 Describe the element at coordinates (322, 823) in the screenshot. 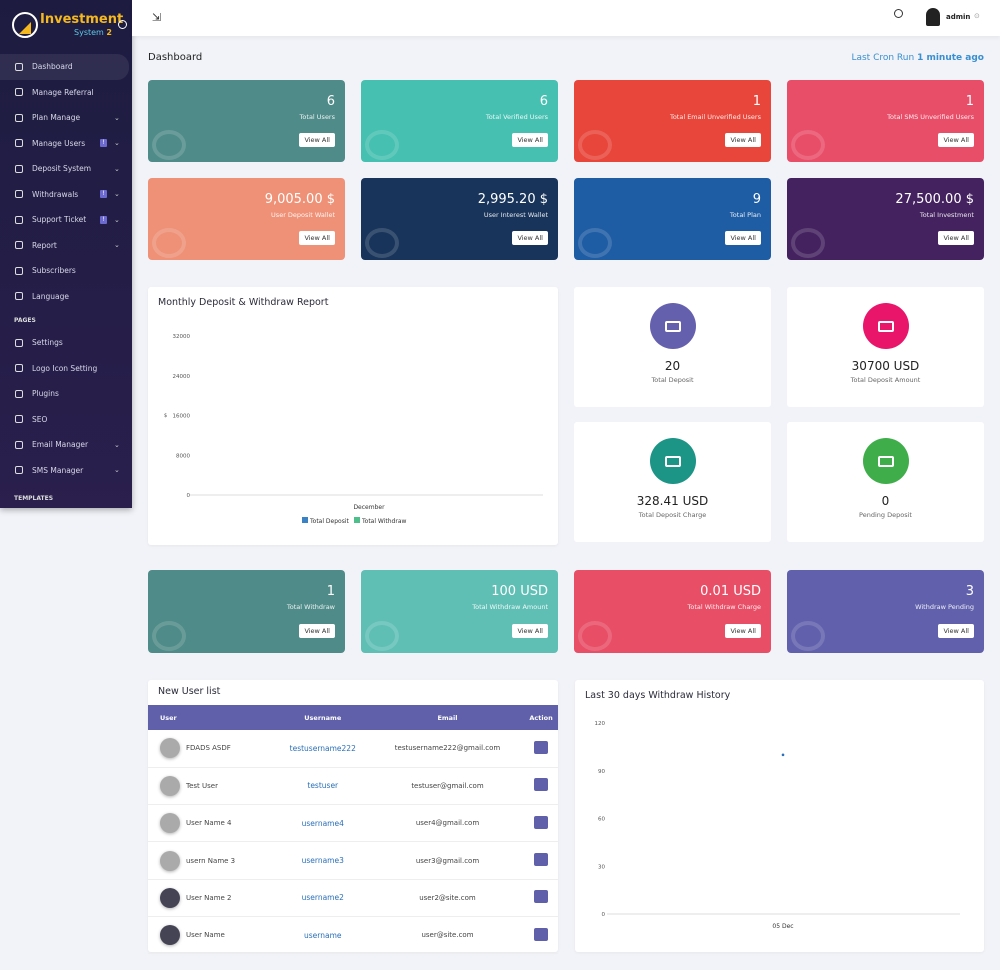

I see `username-link: username4` at that location.